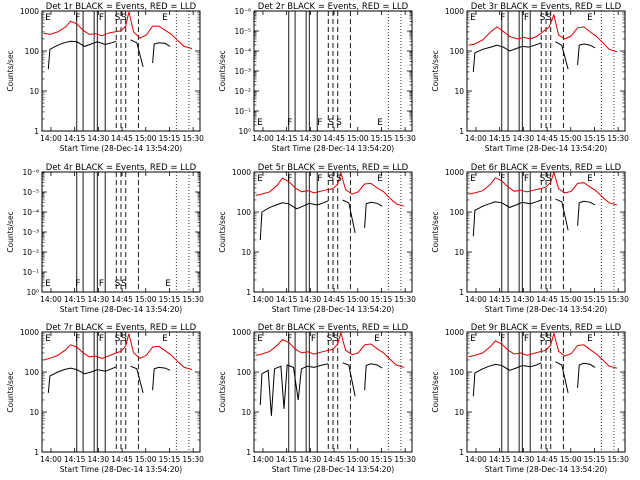 This screenshot has width=640, height=480. I want to click on y-tick-label: 10⁻¹, so click(242, 111).